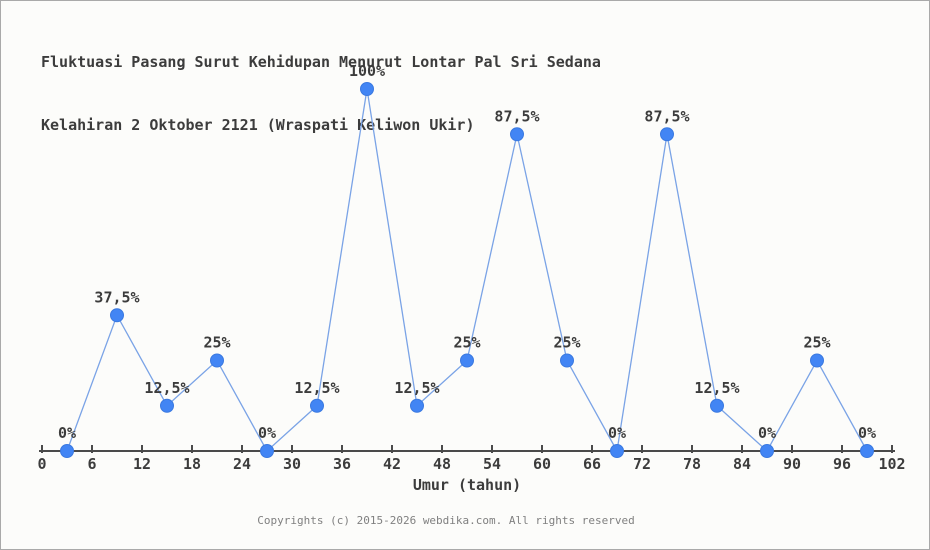  I want to click on x-axis-tick-label: 102, so click(891, 464).